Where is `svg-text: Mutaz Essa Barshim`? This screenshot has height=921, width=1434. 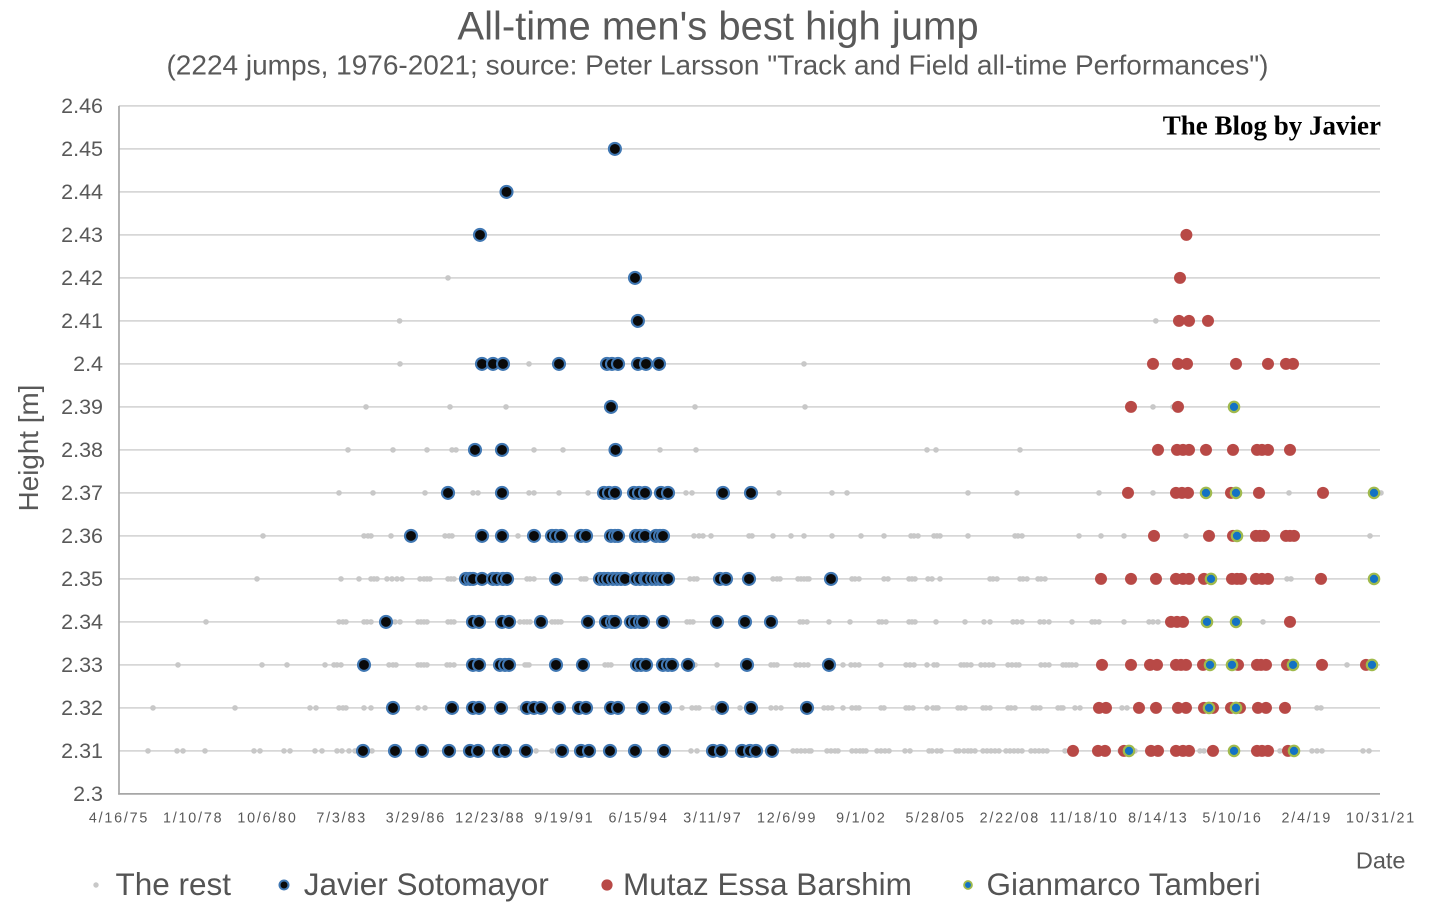 svg-text: Mutaz Essa Barshim is located at coordinates (767, 884).